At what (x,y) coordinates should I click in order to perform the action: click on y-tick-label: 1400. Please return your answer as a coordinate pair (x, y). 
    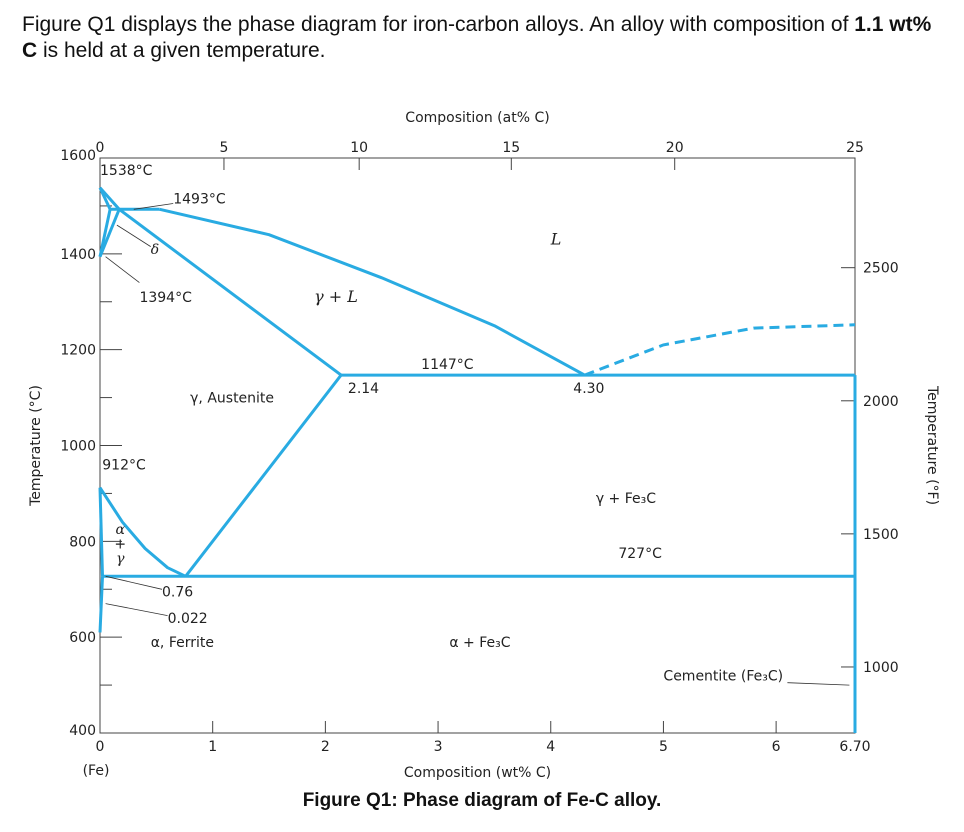
    Looking at the image, I should click on (78, 255).